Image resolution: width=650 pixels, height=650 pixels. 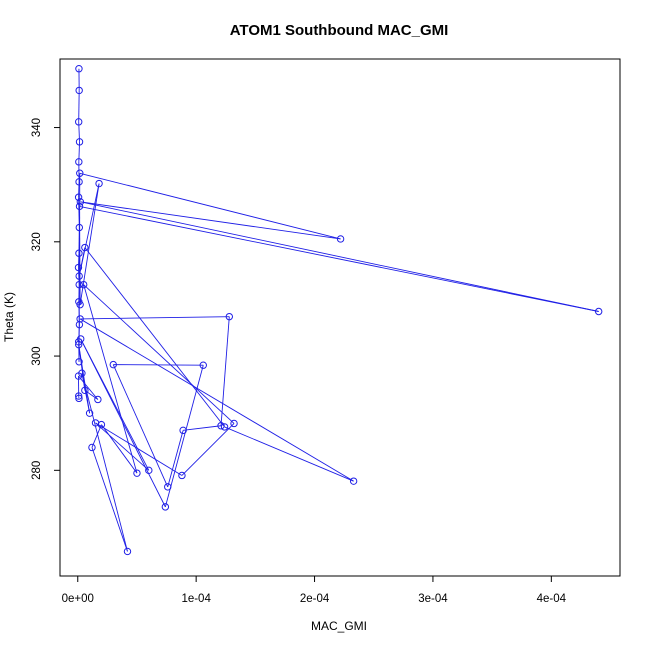 What do you see at coordinates (339, 30) in the screenshot?
I see `chart-title: ATOM1 Southbound MAC_GMI` at bounding box center [339, 30].